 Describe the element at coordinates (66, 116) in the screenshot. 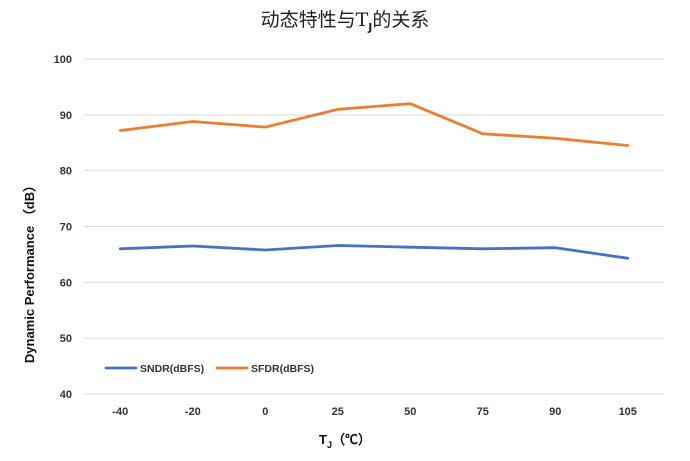

I see `y-tick-label-90: 90` at that location.